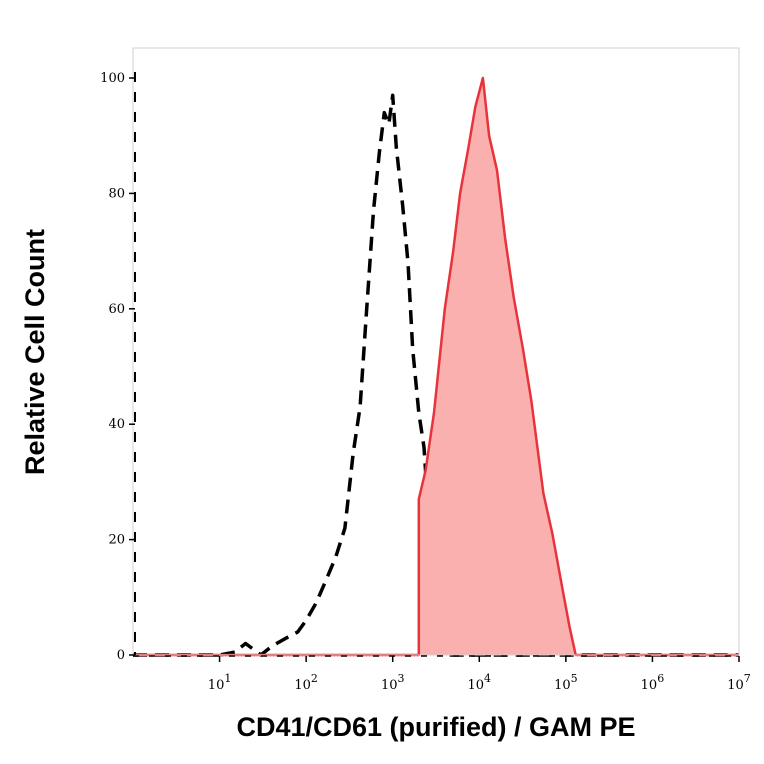 The width and height of the screenshot is (764, 764). Describe the element at coordinates (121, 655) in the screenshot. I see `y-tick-label-0: 0` at that location.